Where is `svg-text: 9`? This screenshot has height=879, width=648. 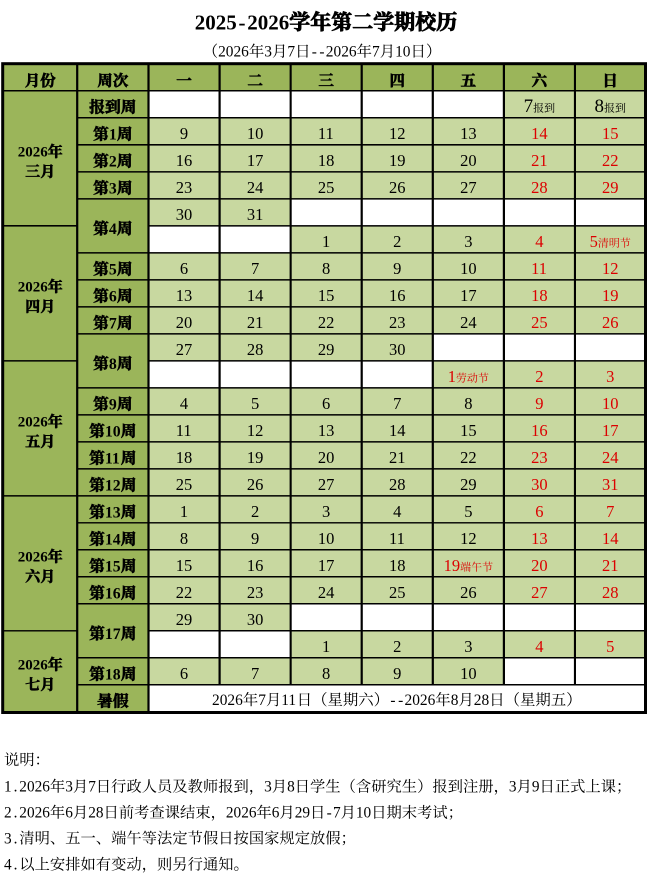 svg-text: 9 is located at coordinates (536, 787).